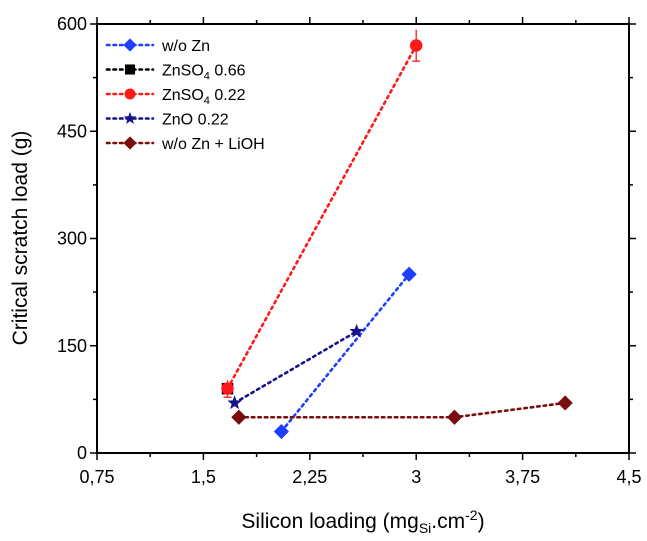 The width and height of the screenshot is (647, 541). Describe the element at coordinates (448, 521) in the screenshot. I see `x-axis-label-mid: .cm` at that location.